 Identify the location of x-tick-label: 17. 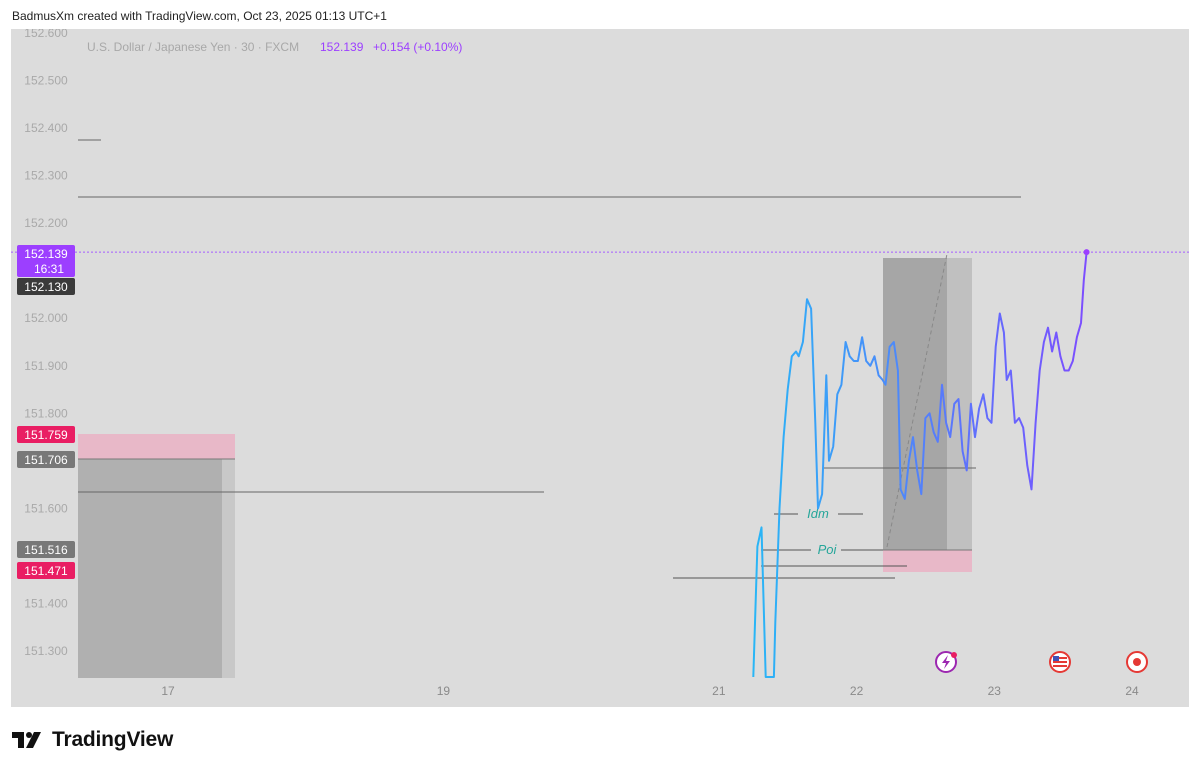
(168, 691).